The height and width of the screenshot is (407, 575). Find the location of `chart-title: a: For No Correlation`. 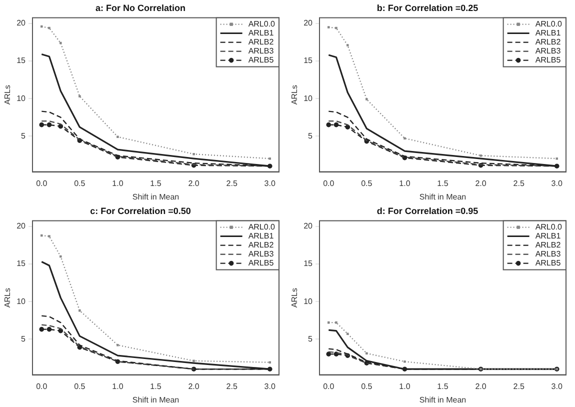

chart-title: a: For No Correlation is located at coordinates (140, 7).